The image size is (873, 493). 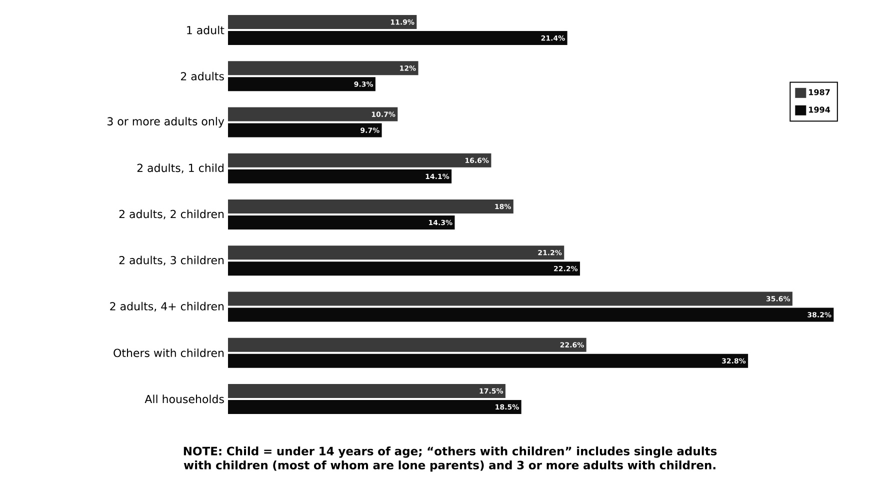 I want to click on y-tick-label: 2 adults, 2 children, so click(x=171, y=215).